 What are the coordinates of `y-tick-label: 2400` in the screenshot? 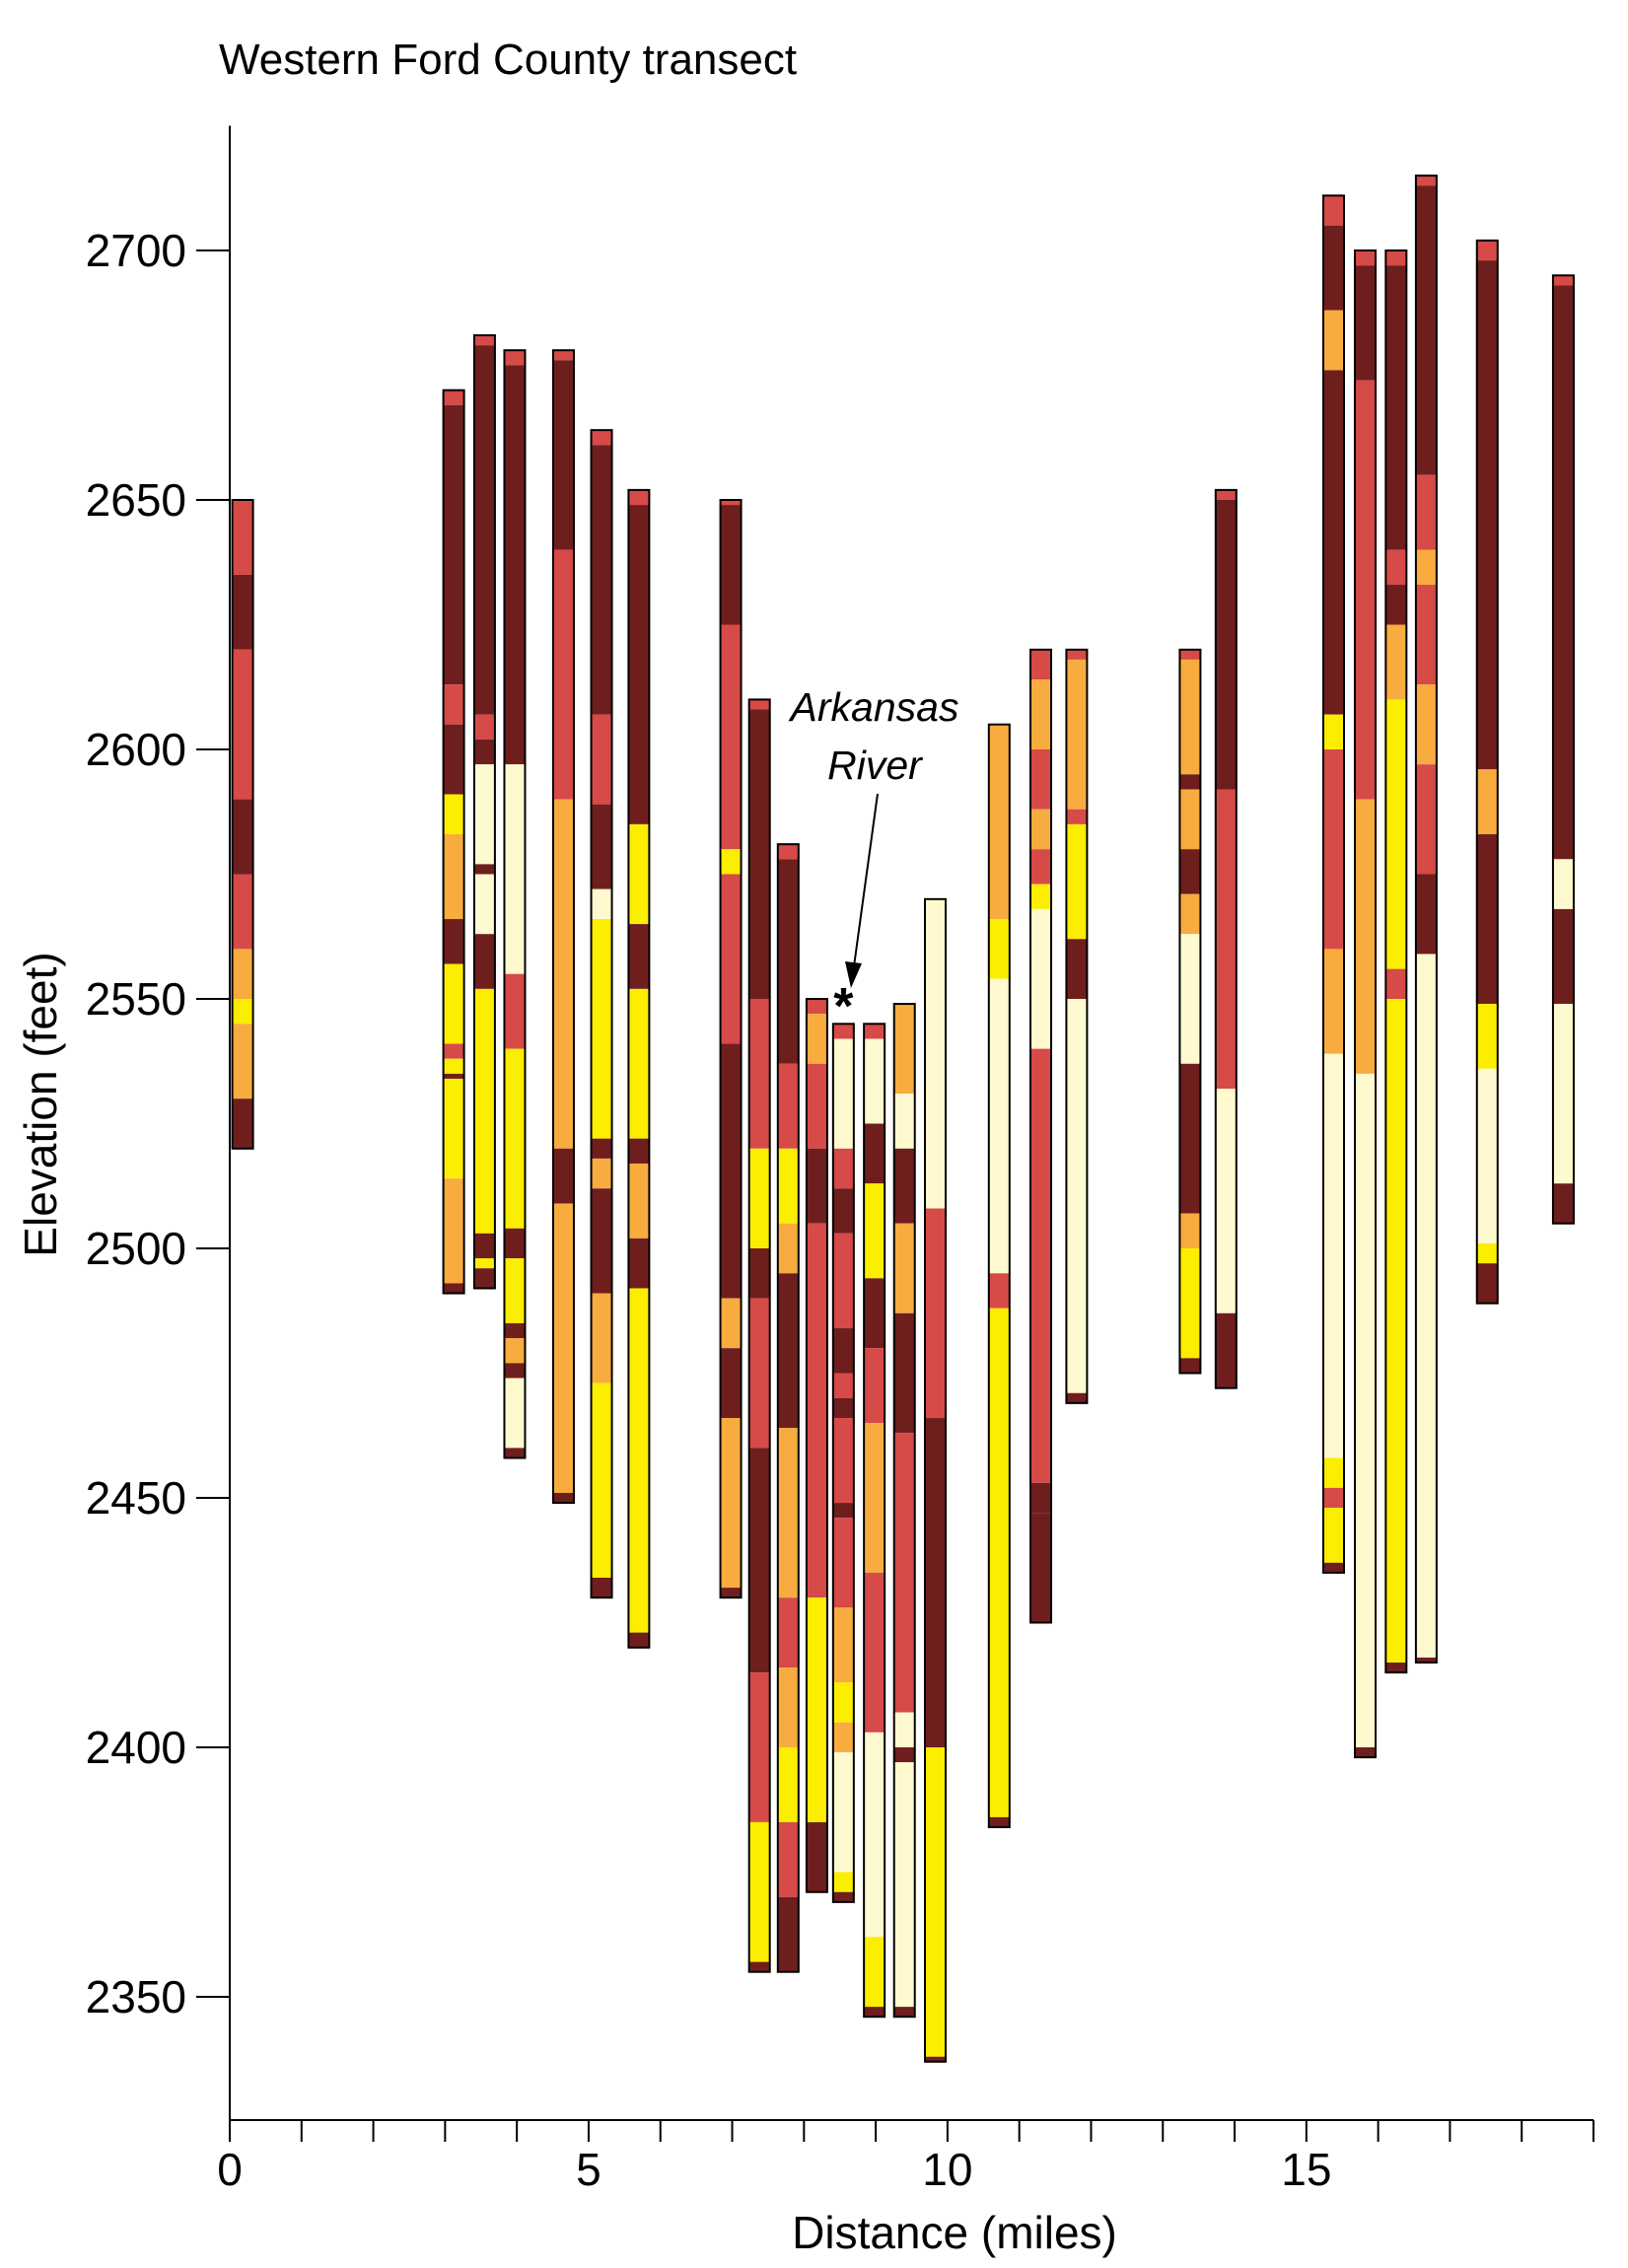 It's located at (136, 1747).